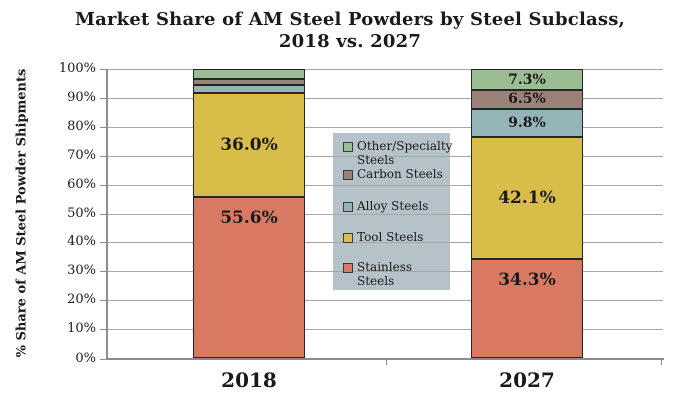 This screenshot has height=400, width=700. What do you see at coordinates (350, 41) in the screenshot?
I see `chart-title-line2: 2018 vs. 2027` at bounding box center [350, 41].